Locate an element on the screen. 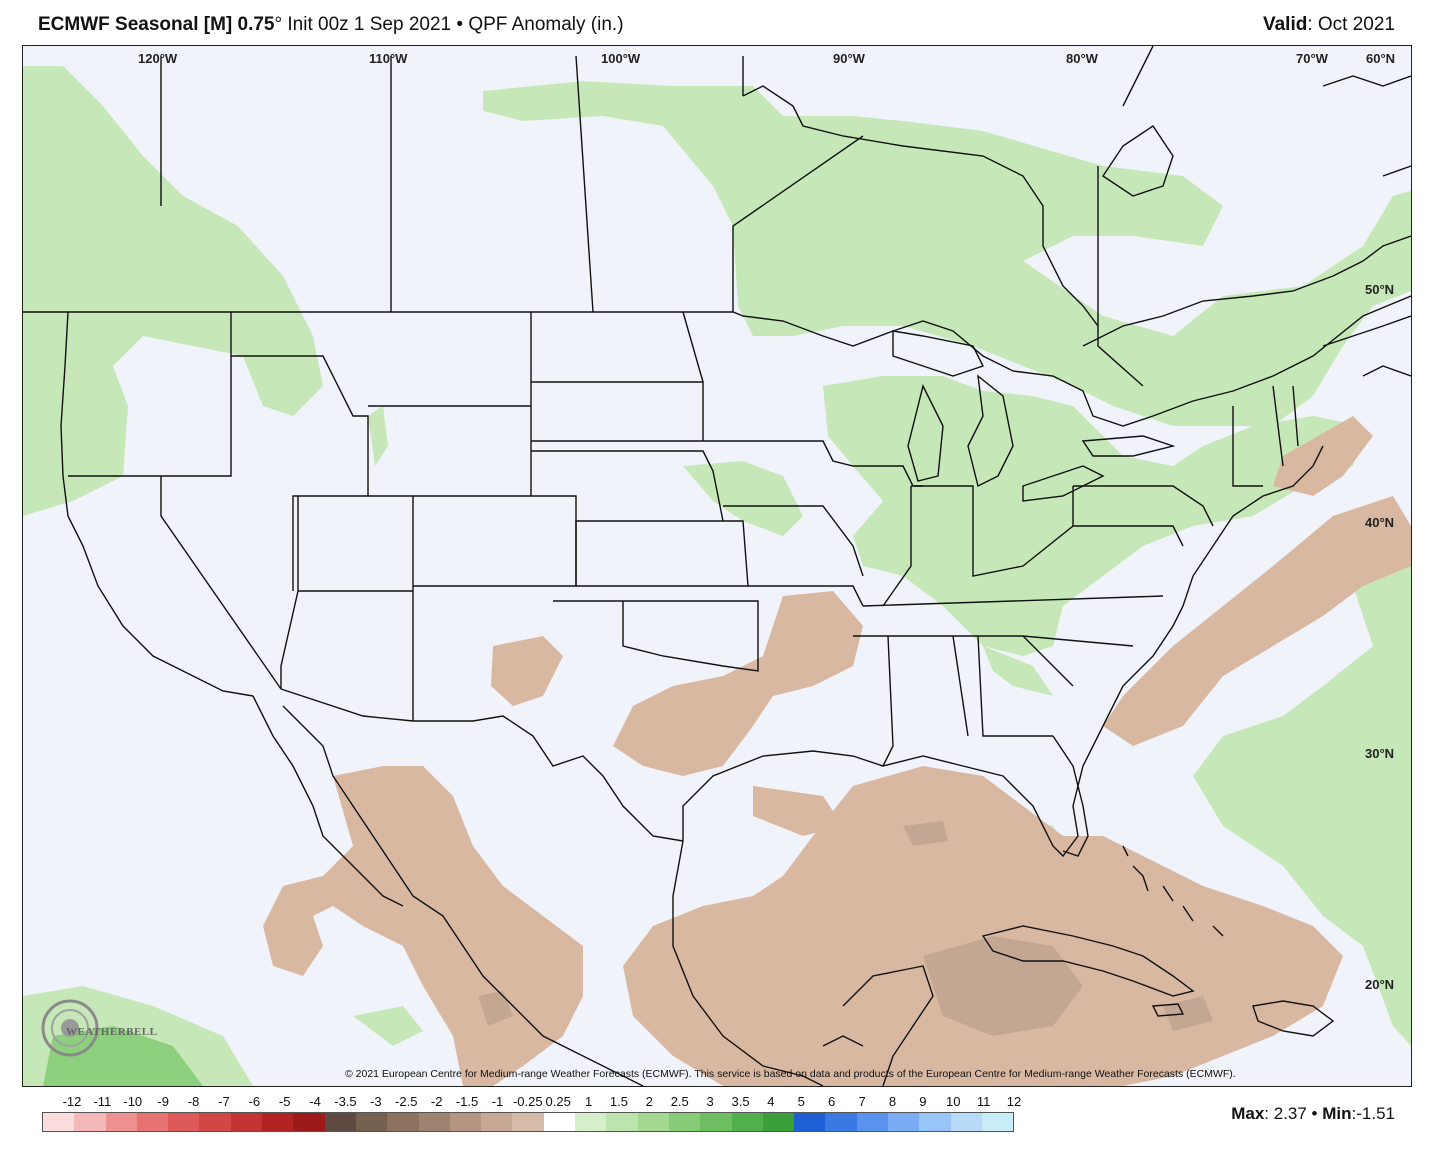  us-mexico-border is located at coordinates (482, 765).